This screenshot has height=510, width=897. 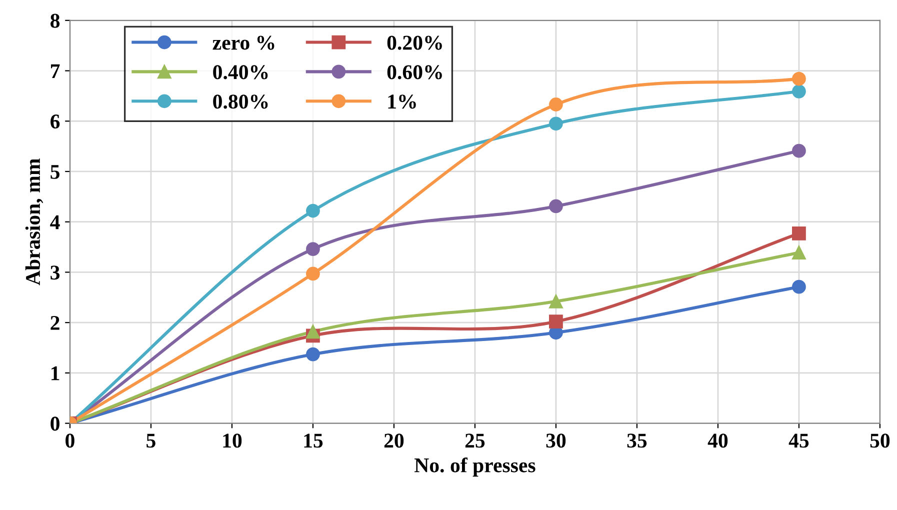 What do you see at coordinates (55, 273) in the screenshot?
I see `y-tick-label: 3` at bounding box center [55, 273].